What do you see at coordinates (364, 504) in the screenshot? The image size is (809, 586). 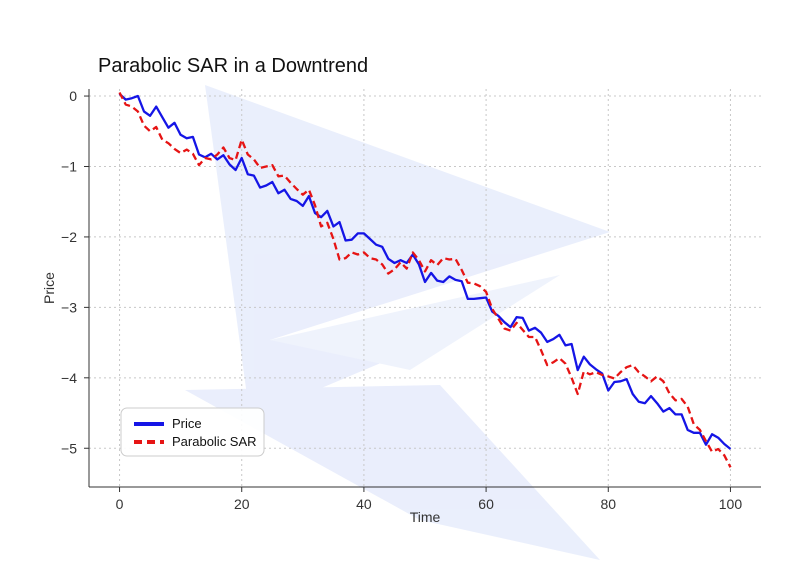 I see `x-tick-label: 40` at bounding box center [364, 504].